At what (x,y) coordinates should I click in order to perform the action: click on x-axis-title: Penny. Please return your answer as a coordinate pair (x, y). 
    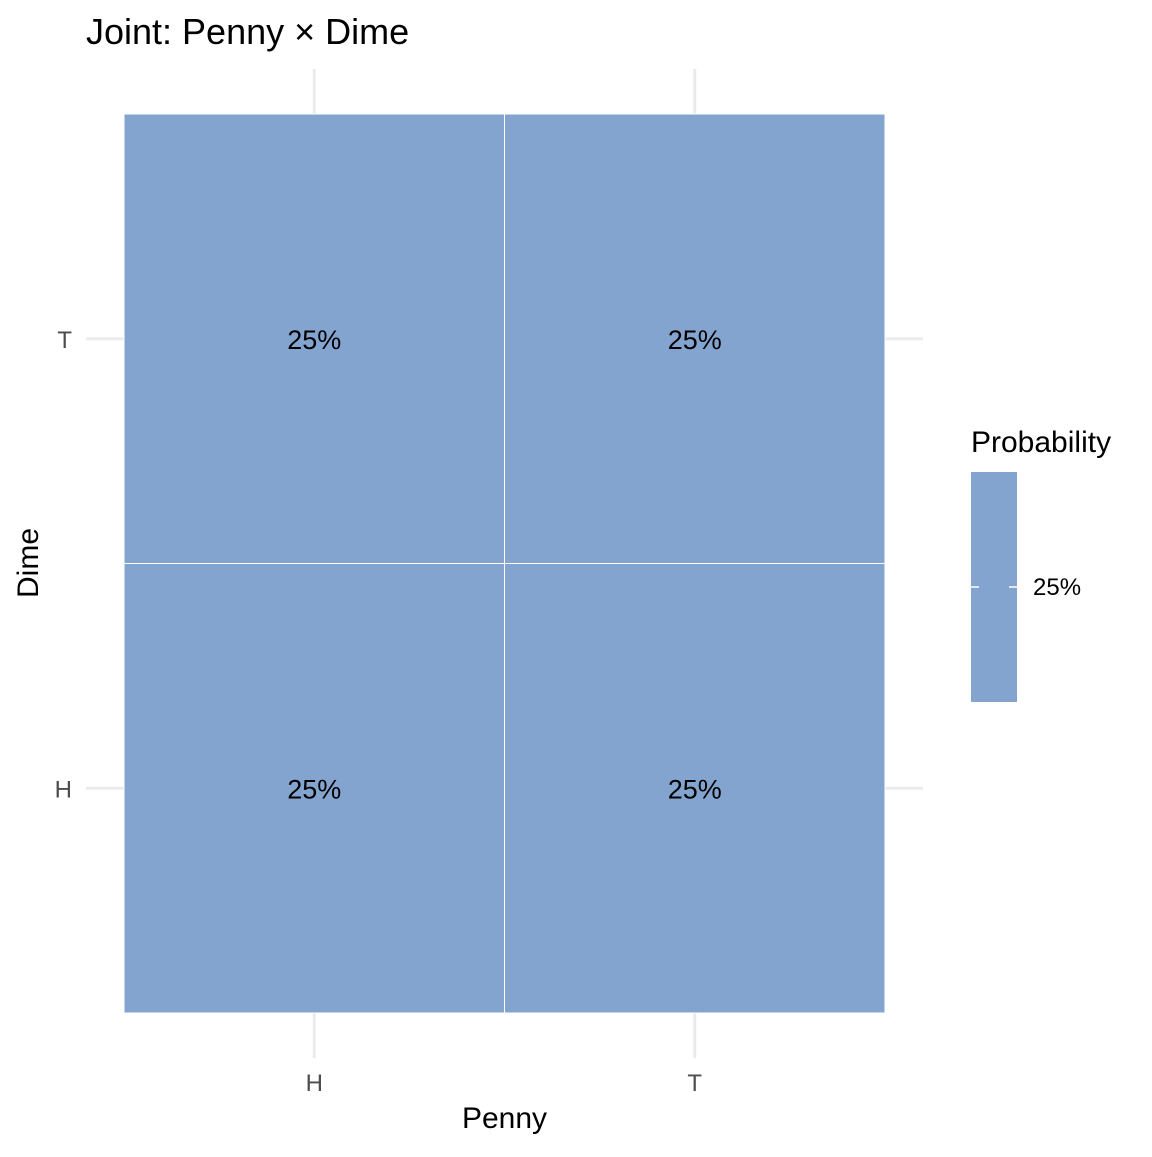
    Looking at the image, I should click on (504, 1118).